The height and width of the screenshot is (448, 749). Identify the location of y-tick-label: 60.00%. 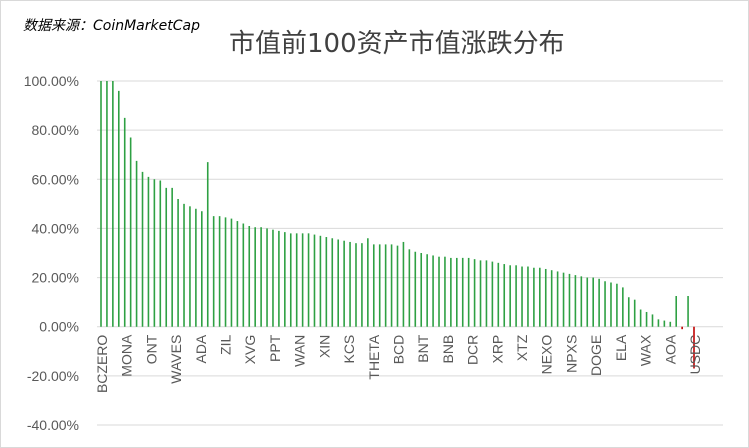
(55, 179).